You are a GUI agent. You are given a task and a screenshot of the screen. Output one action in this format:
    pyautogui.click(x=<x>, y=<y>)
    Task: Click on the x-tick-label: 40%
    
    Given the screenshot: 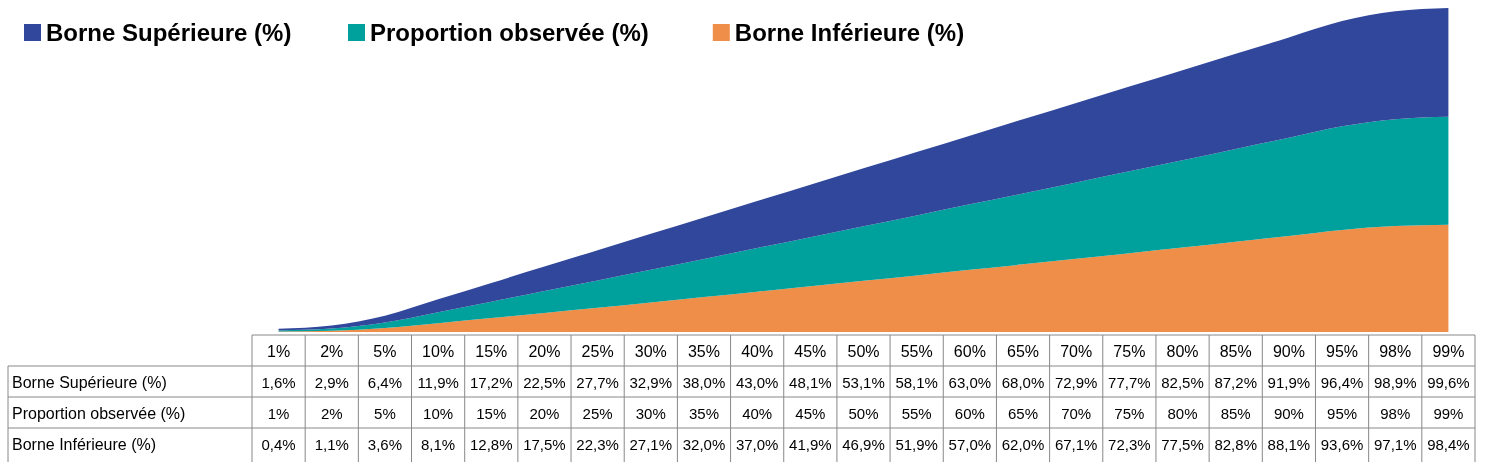 What is the action you would take?
    pyautogui.click(x=757, y=351)
    